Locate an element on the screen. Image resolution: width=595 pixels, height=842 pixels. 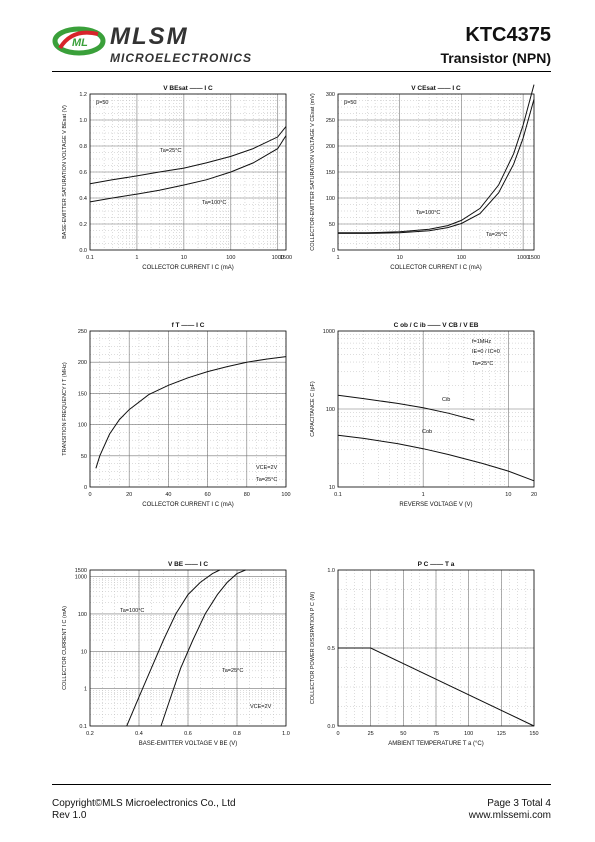
transistor-type: Transistor (NPN) is located at coordinates (495, 58).